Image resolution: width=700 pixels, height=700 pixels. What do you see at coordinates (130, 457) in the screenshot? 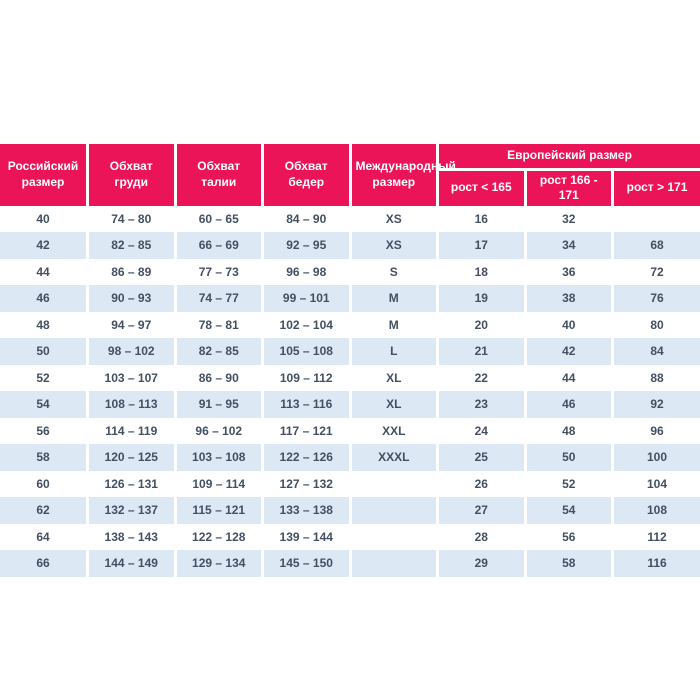
I see `table-cell: 120 – 125` at bounding box center [130, 457].